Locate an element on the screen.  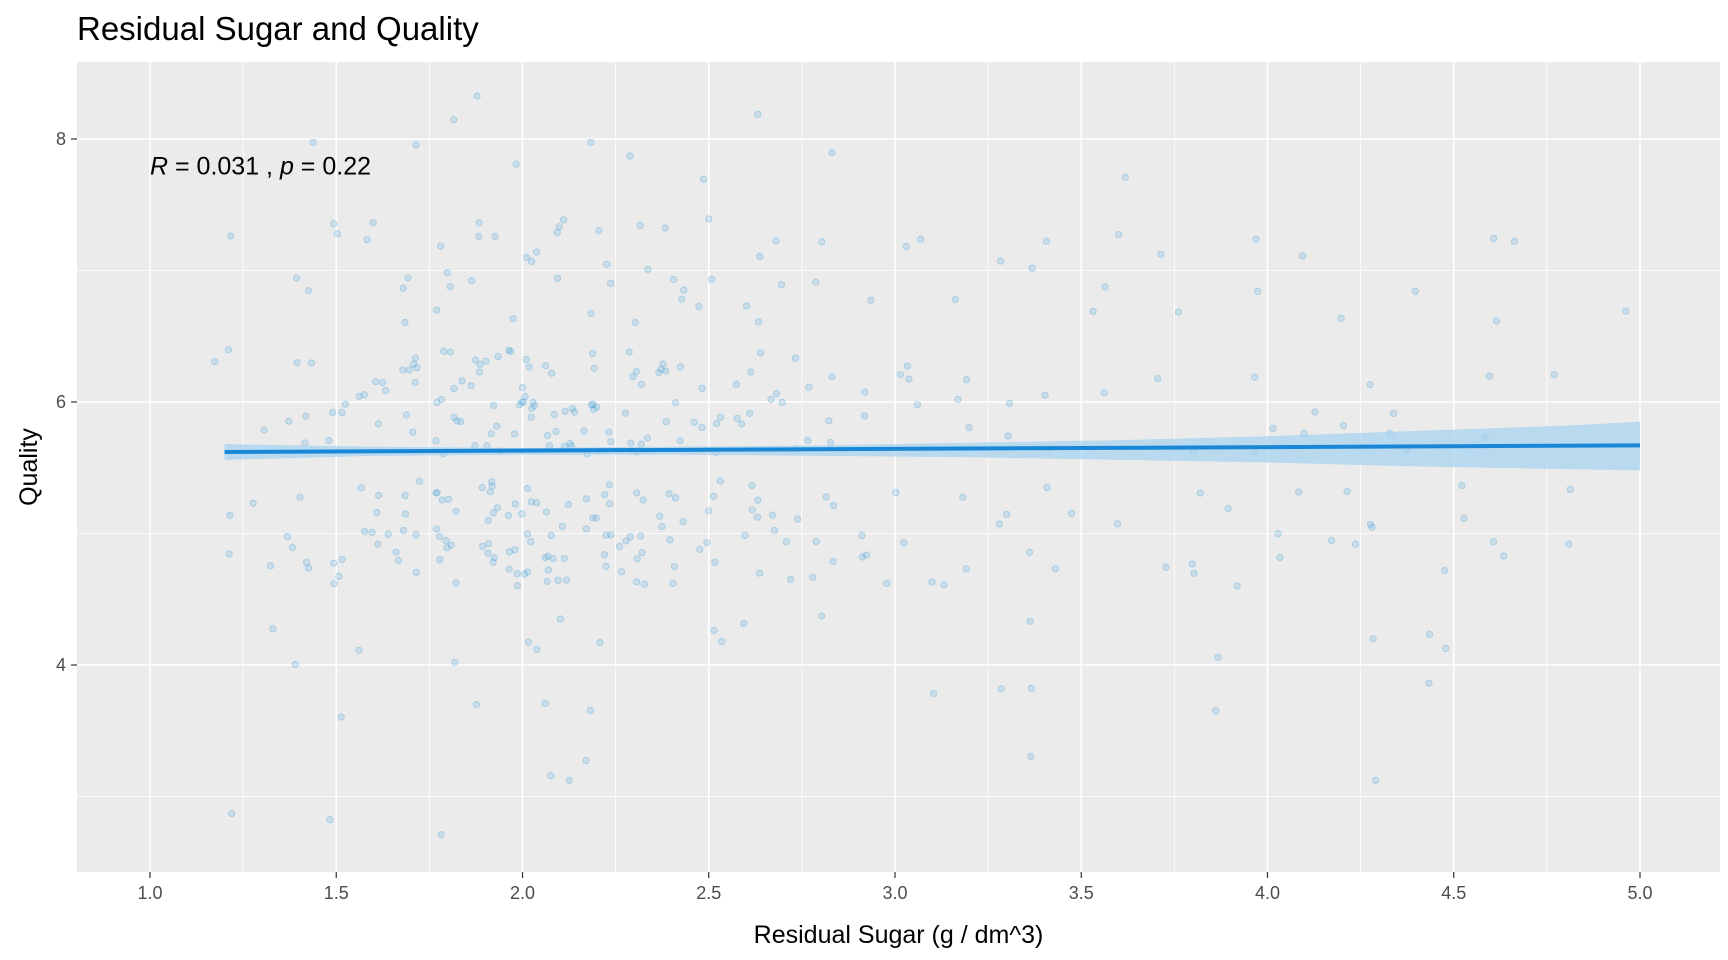
r-symbol: R is located at coordinates (159, 166).